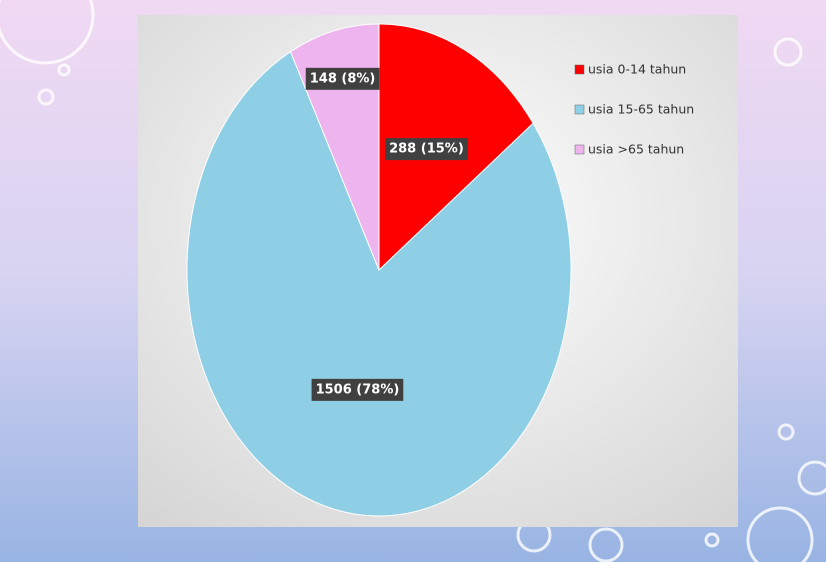 This screenshot has width=826, height=562. I want to click on legend-label: usia 15-65 tahun, so click(641, 109).